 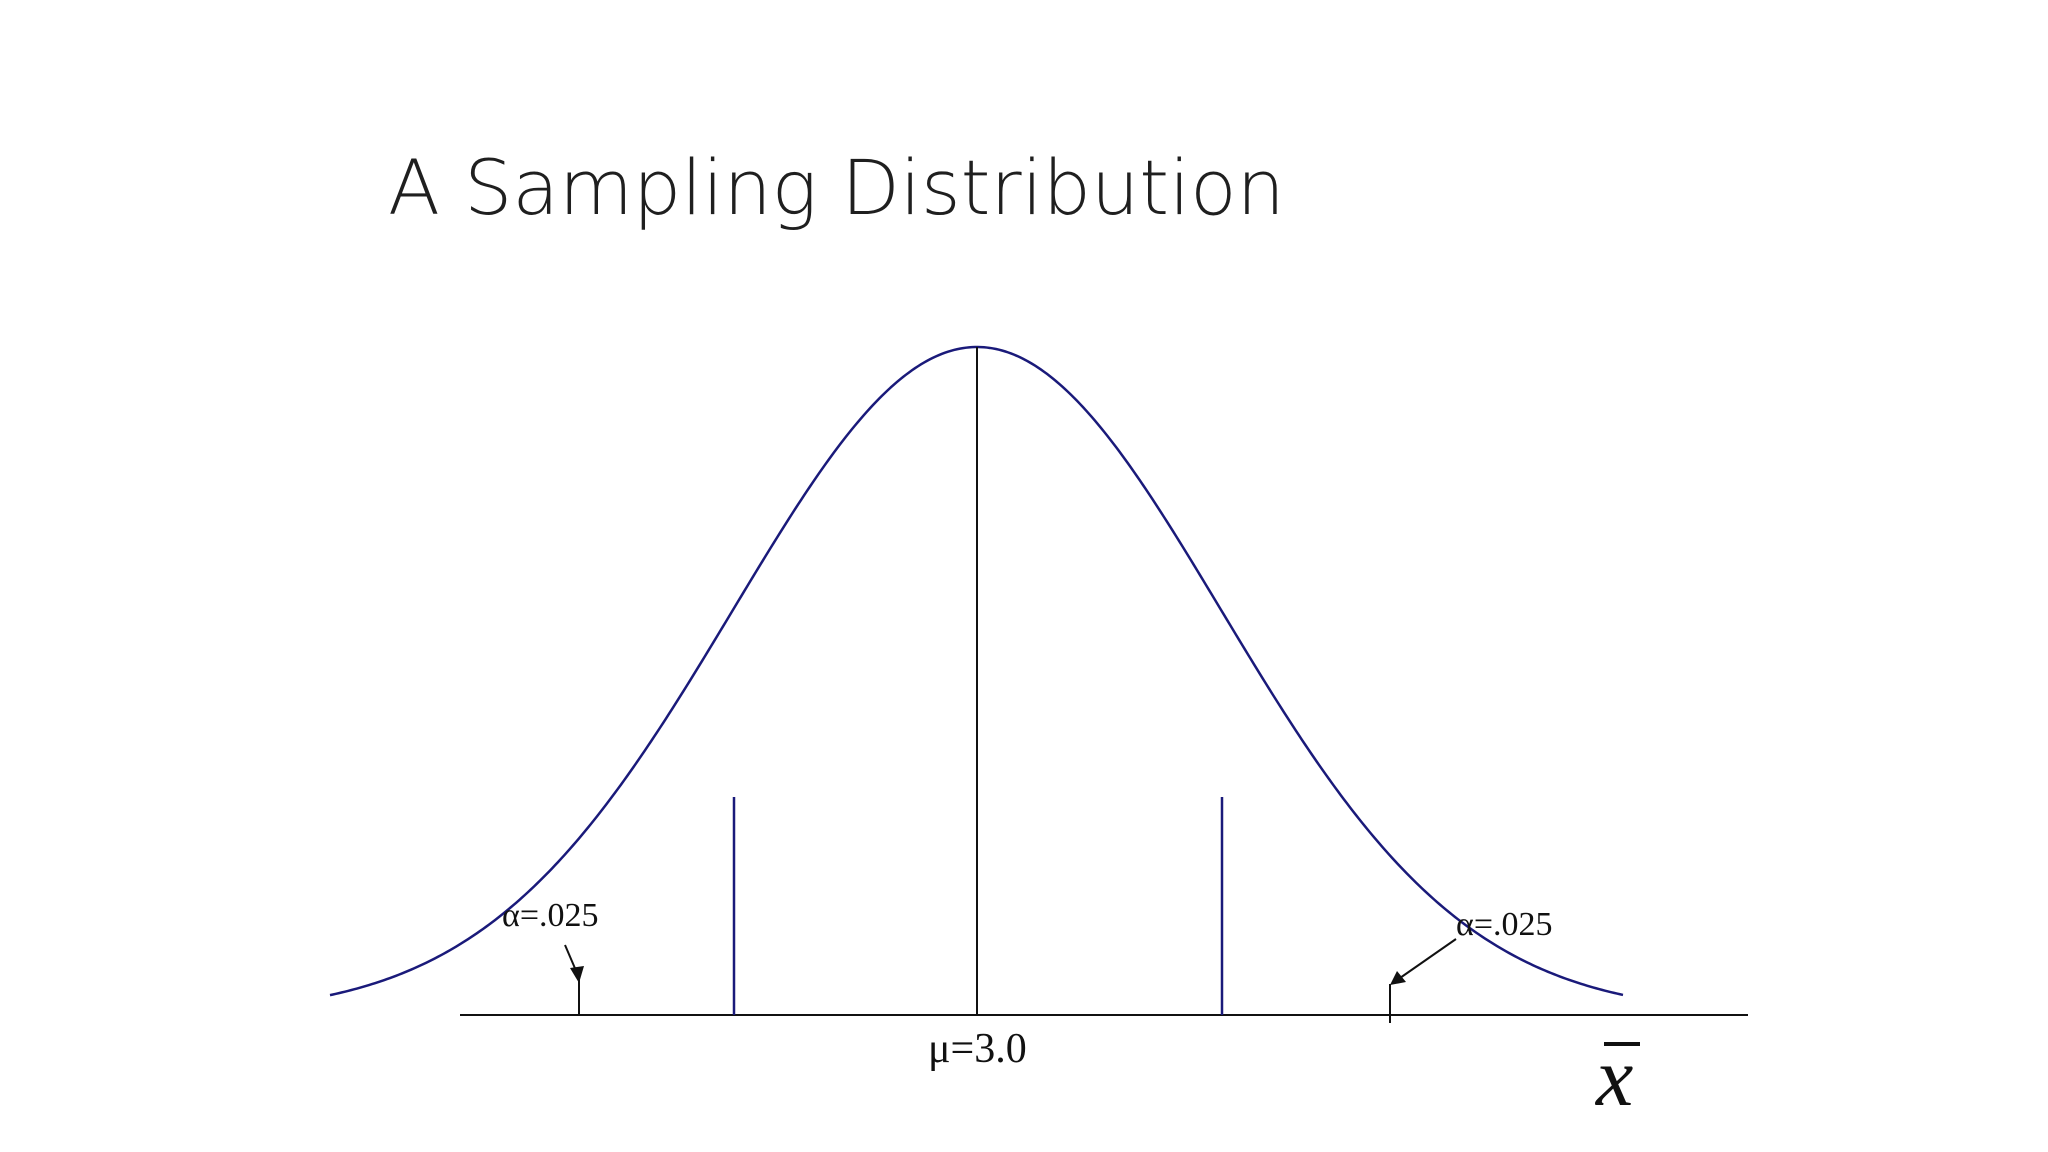 What do you see at coordinates (1504, 924) in the screenshot?
I see `right-tail-label: α=.025` at bounding box center [1504, 924].